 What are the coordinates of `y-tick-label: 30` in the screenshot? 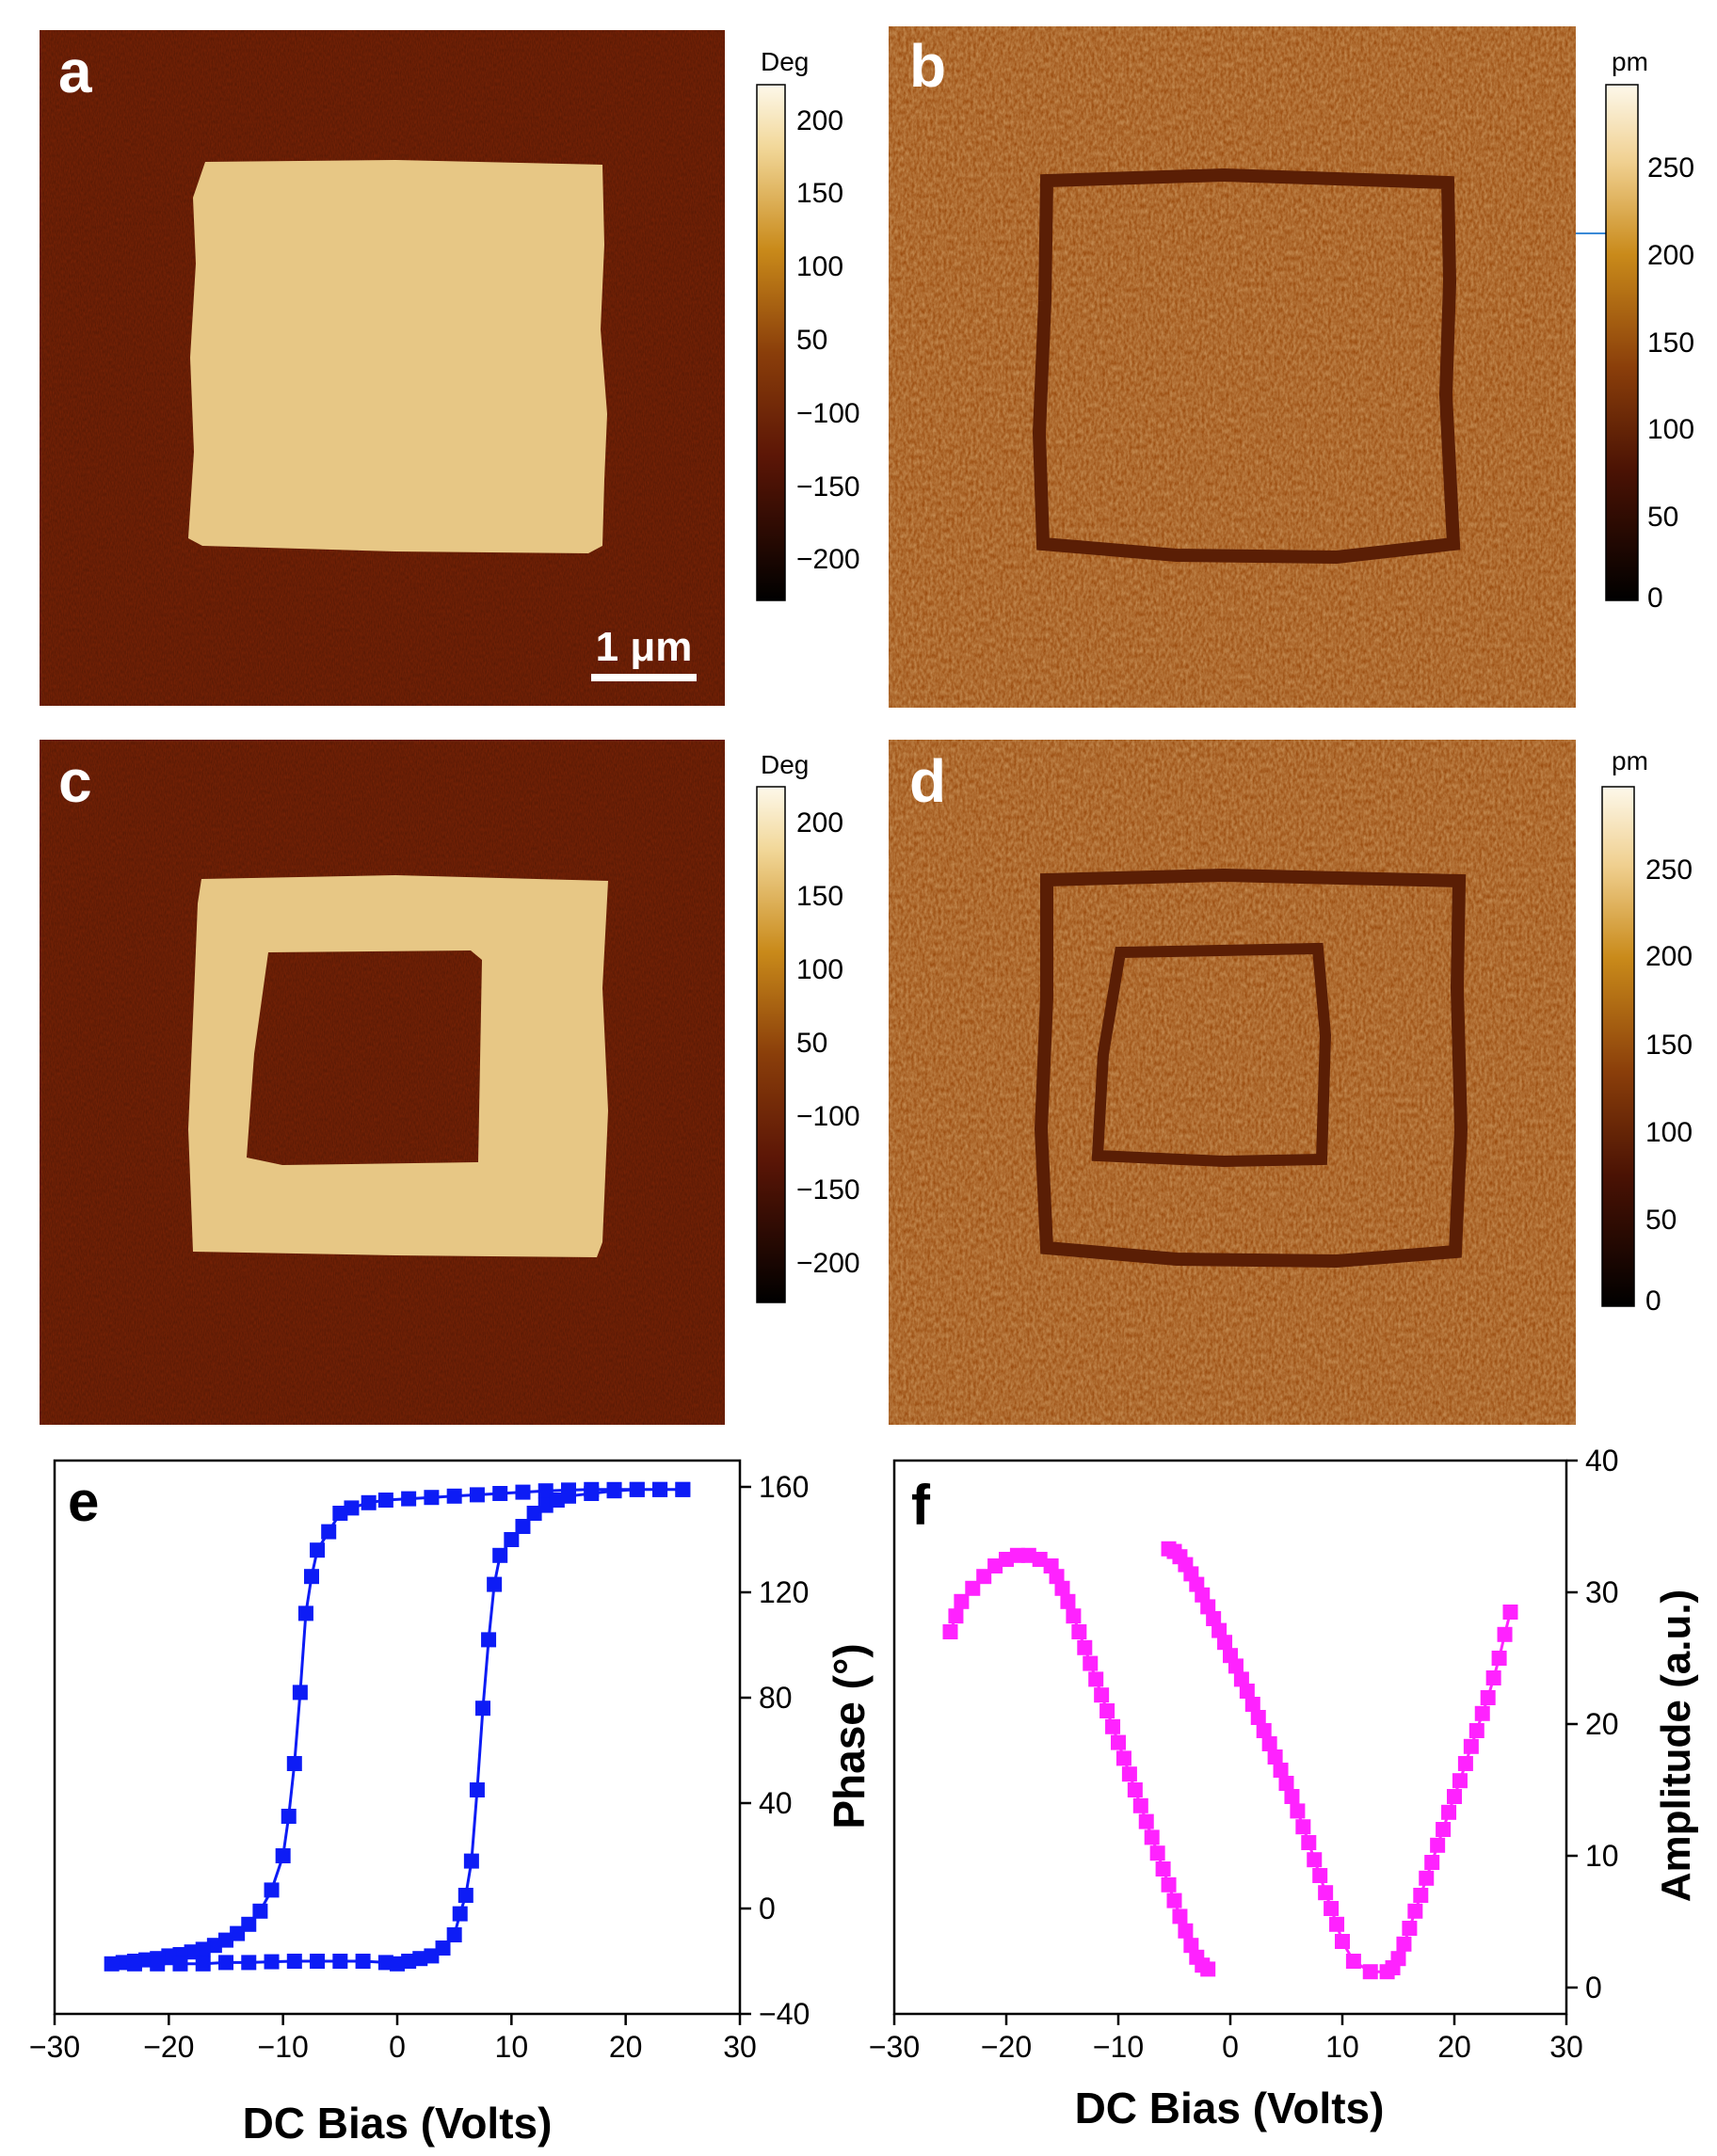 It's located at (1602, 1592).